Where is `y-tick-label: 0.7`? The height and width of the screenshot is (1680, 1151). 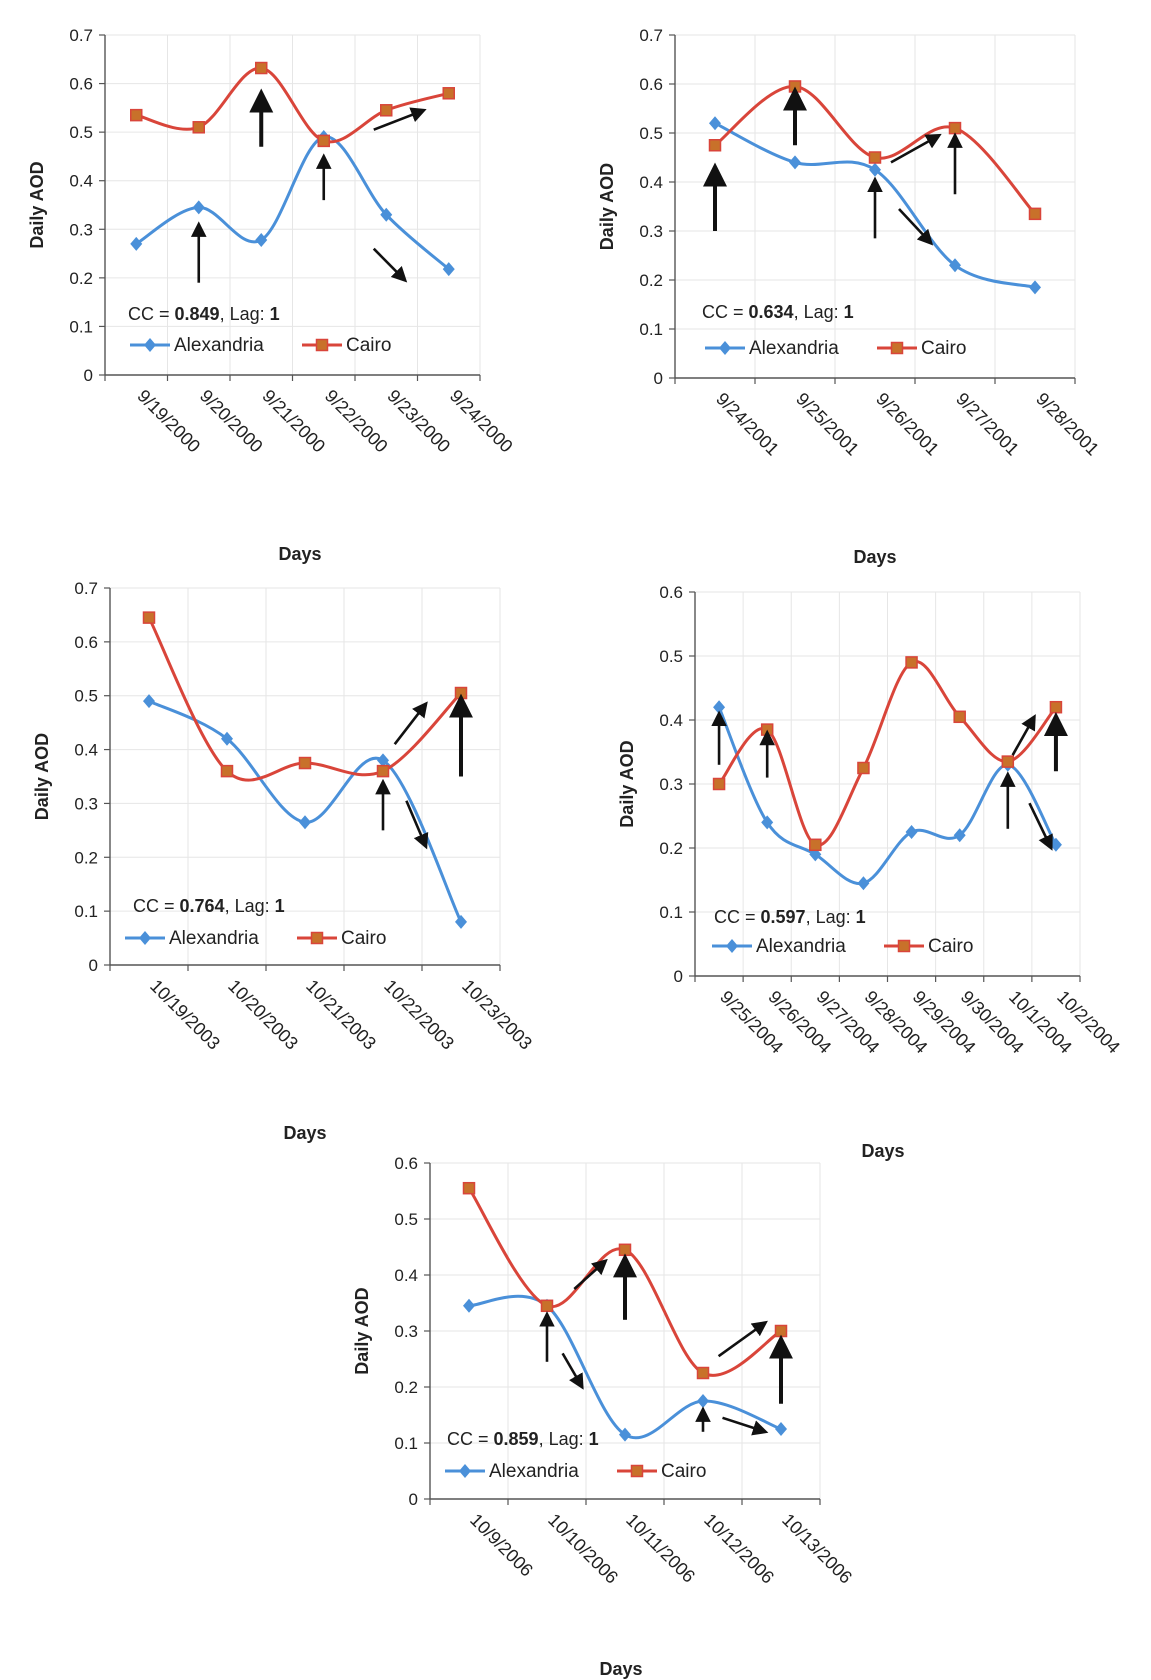 y-tick-label: 0.7 is located at coordinates (81, 35).